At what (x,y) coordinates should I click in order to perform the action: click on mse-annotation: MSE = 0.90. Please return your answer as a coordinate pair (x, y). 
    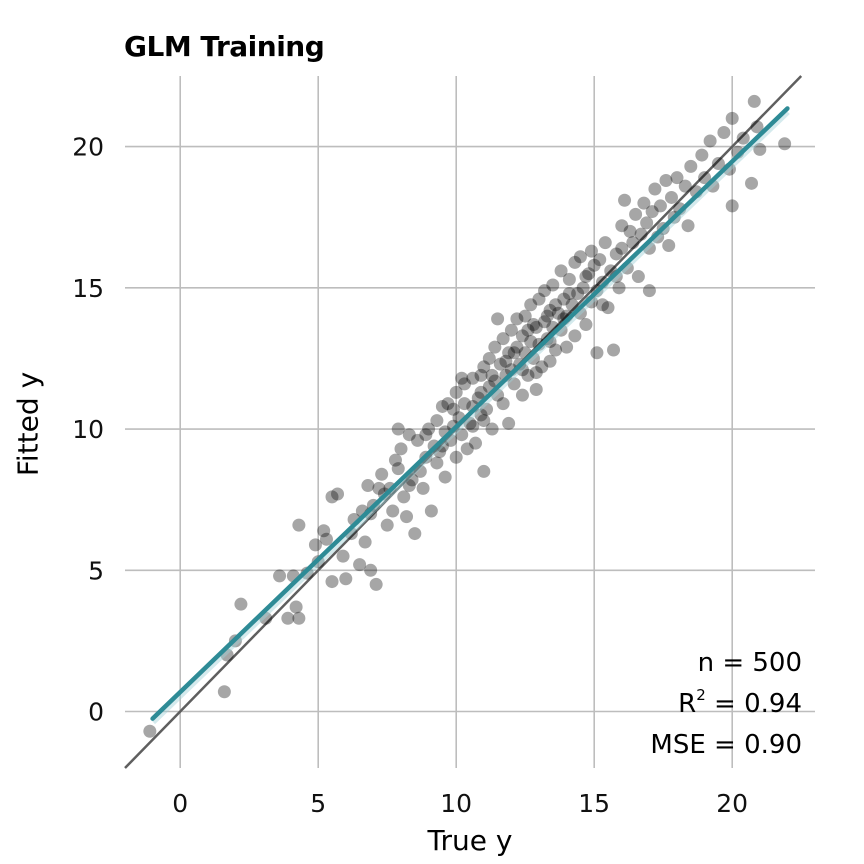
    Looking at the image, I should click on (726, 745).